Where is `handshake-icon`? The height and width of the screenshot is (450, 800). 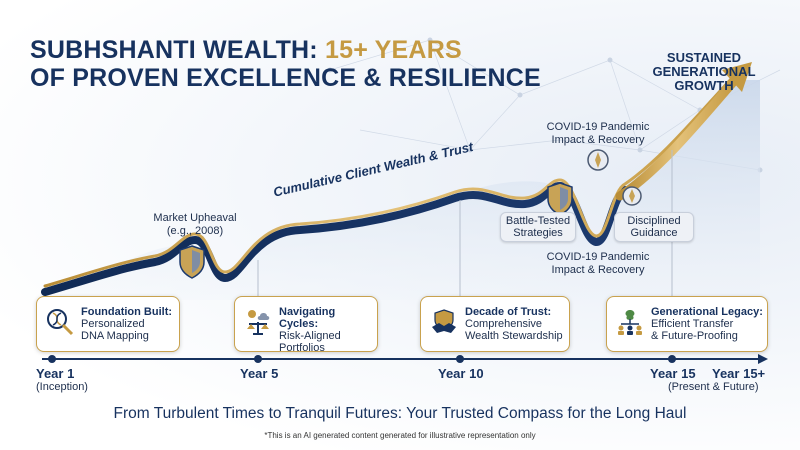
handshake-icon is located at coordinates (444, 321).